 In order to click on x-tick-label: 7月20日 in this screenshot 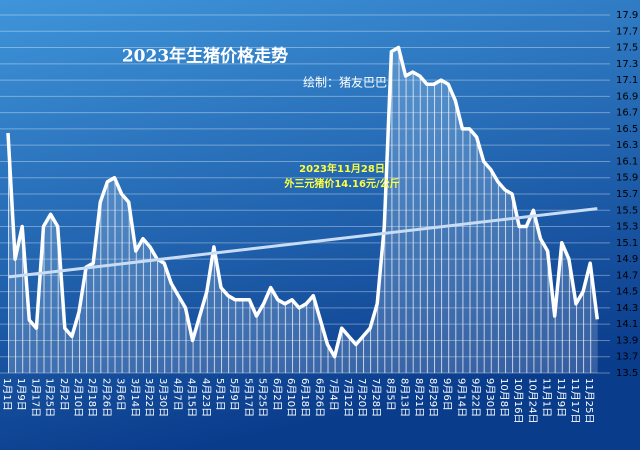, I will do `click(362, 397)`.